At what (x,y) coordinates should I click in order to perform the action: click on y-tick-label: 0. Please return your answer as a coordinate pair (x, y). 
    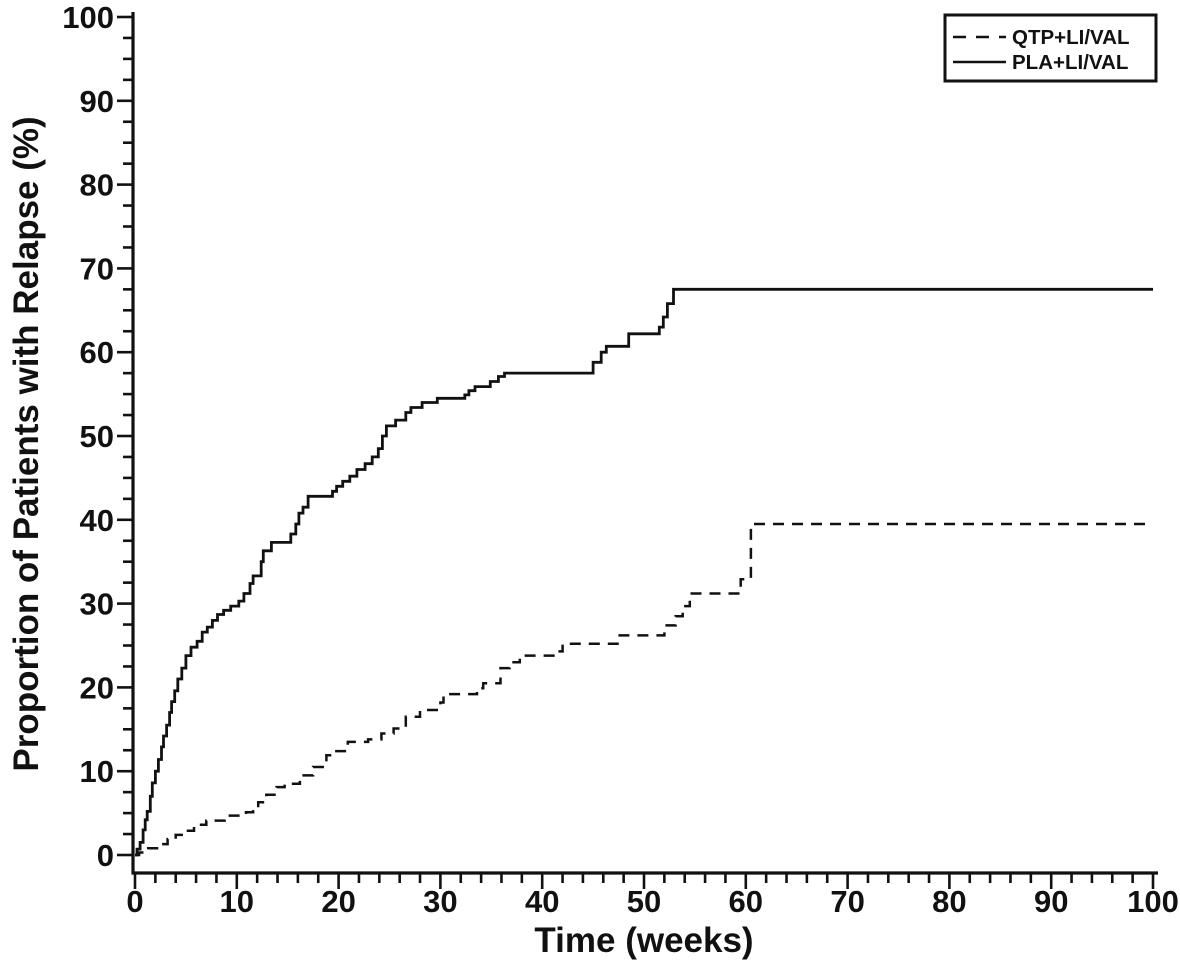
    Looking at the image, I should click on (105, 855).